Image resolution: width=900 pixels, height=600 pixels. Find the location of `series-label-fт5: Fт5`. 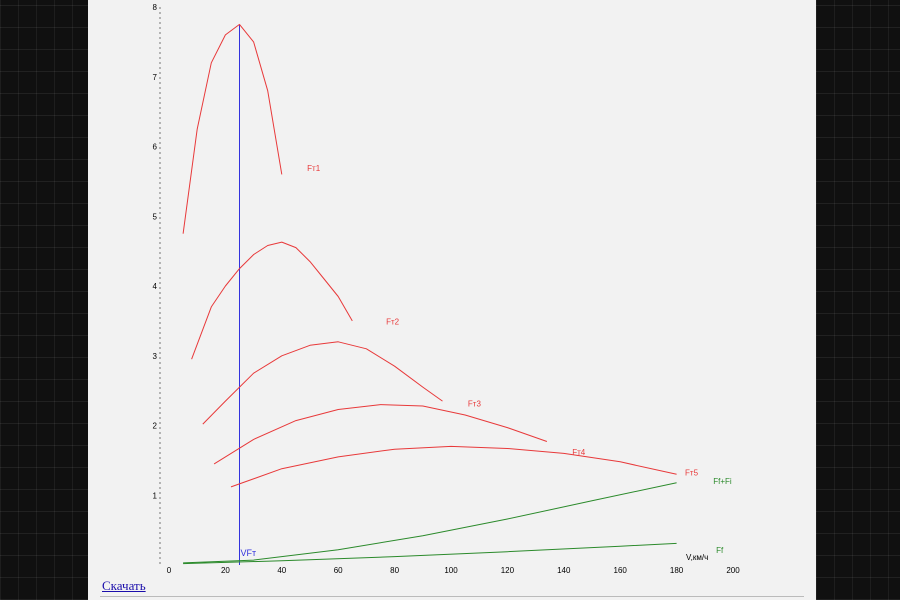

series-label-fт5: Fт5 is located at coordinates (692, 473).